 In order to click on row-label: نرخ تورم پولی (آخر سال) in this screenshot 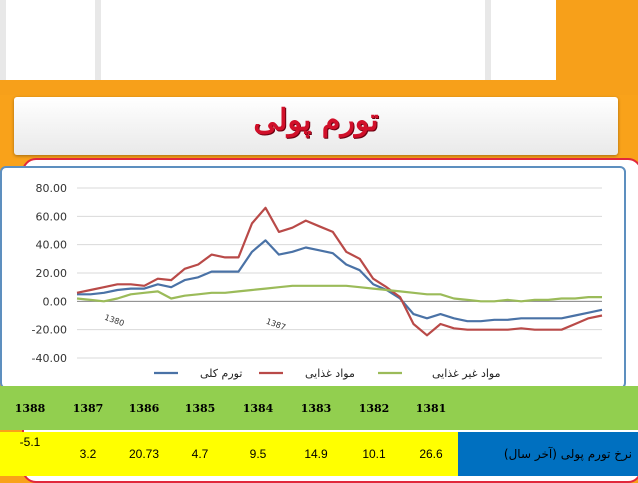, I will do `click(567, 454)`.